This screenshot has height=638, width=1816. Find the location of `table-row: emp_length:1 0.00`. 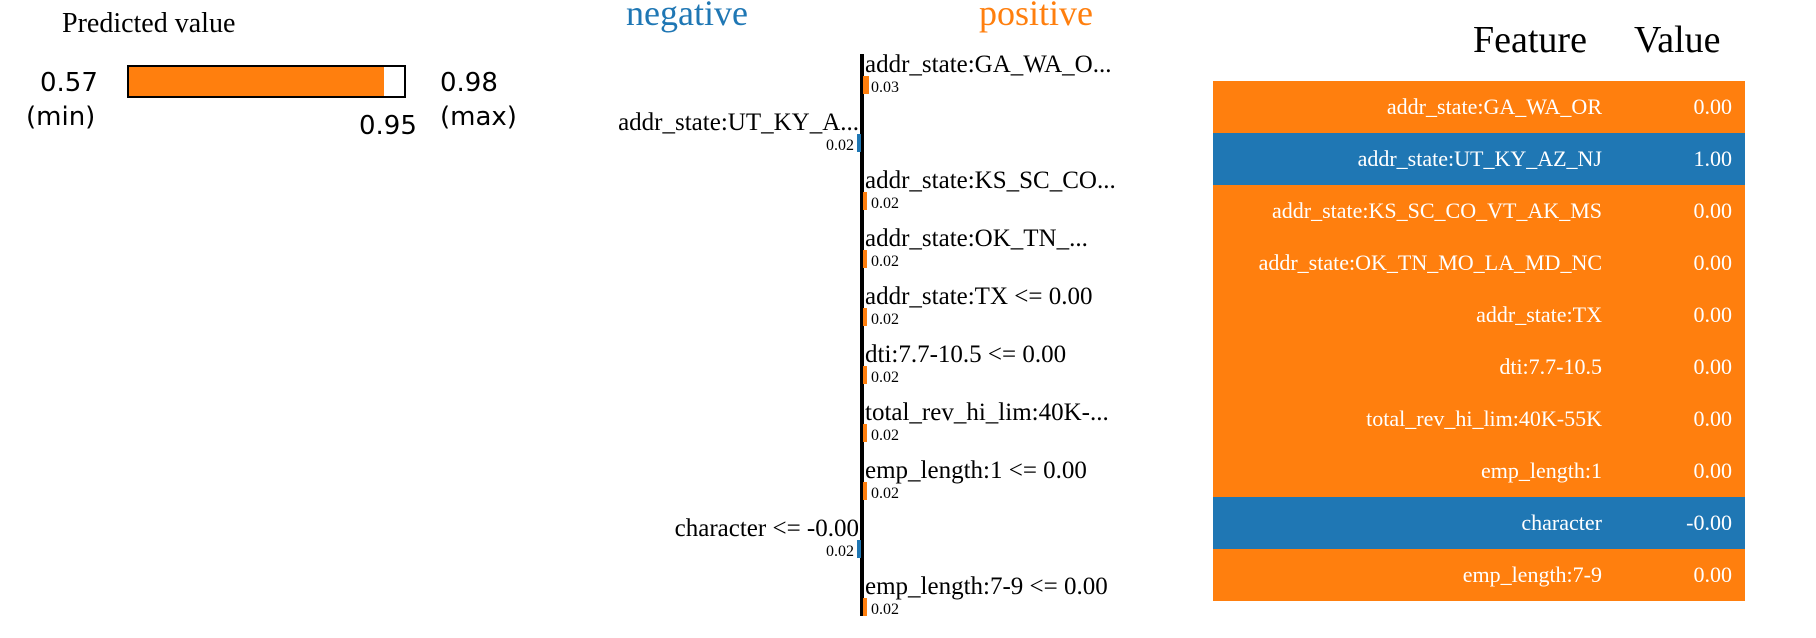

table-row: emp_length:1 0.00 is located at coordinates (1479, 471).